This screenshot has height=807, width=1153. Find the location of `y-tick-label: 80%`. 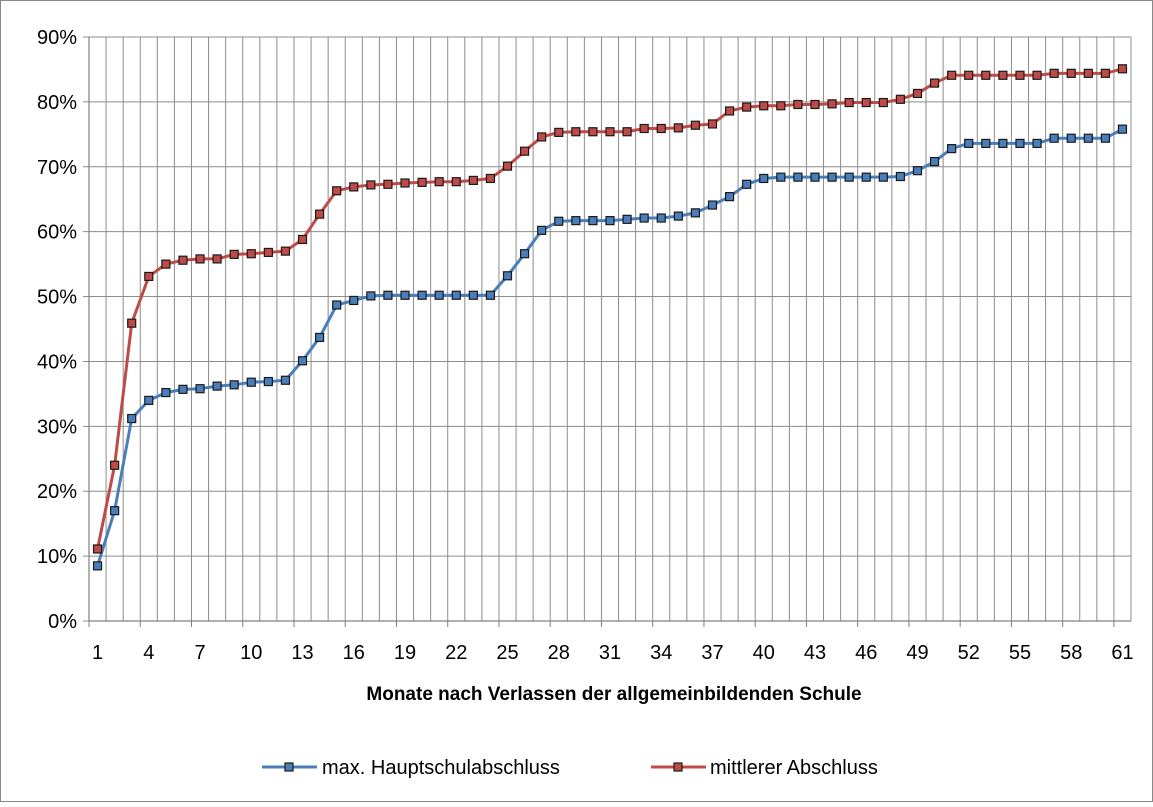

y-tick-label: 80% is located at coordinates (57, 103).